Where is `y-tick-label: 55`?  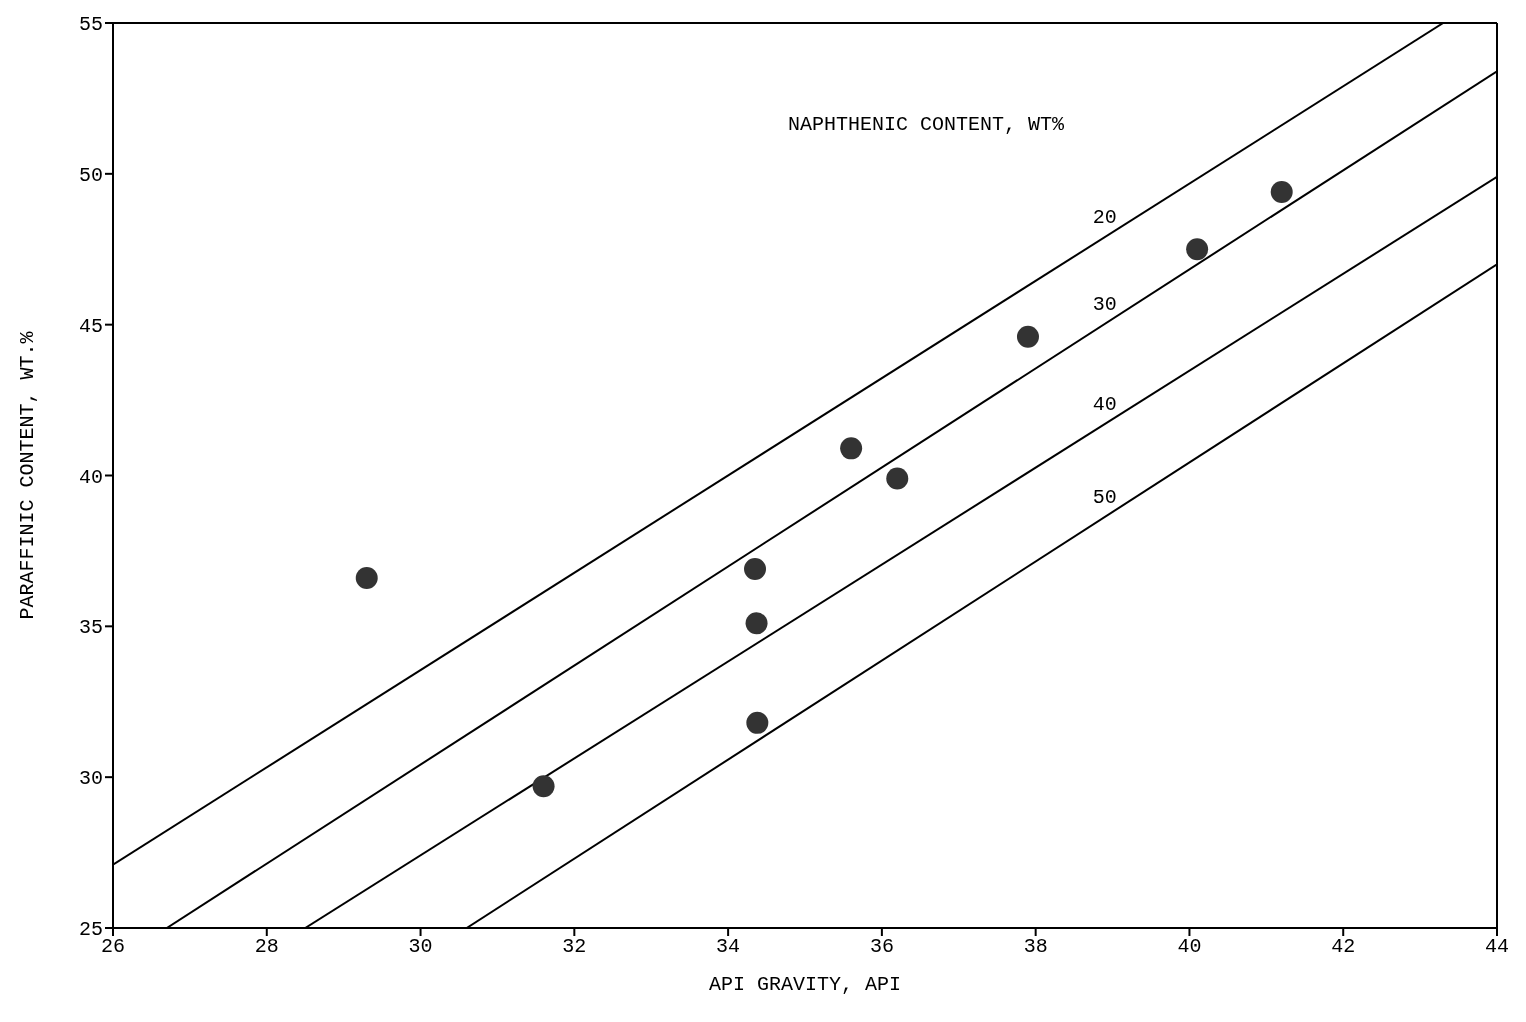 y-tick-label: 55 is located at coordinates (90, 25).